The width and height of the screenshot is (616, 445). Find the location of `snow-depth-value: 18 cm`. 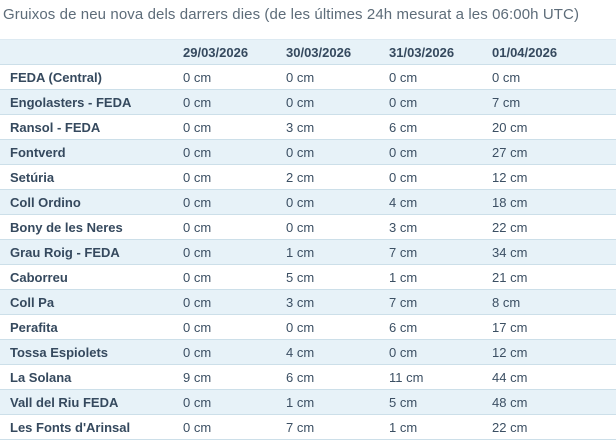

snow-depth-value: 18 cm is located at coordinates (510, 202).